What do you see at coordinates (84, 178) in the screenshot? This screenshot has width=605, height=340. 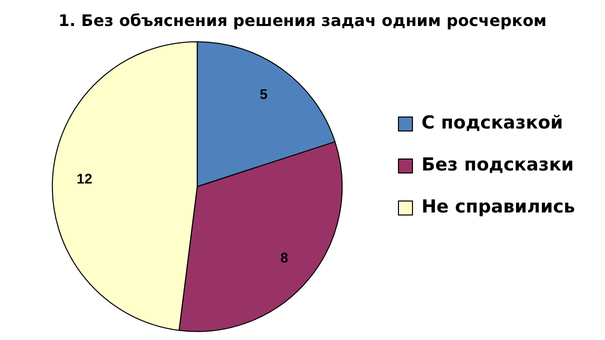 I see `data-label: 12` at bounding box center [84, 178].